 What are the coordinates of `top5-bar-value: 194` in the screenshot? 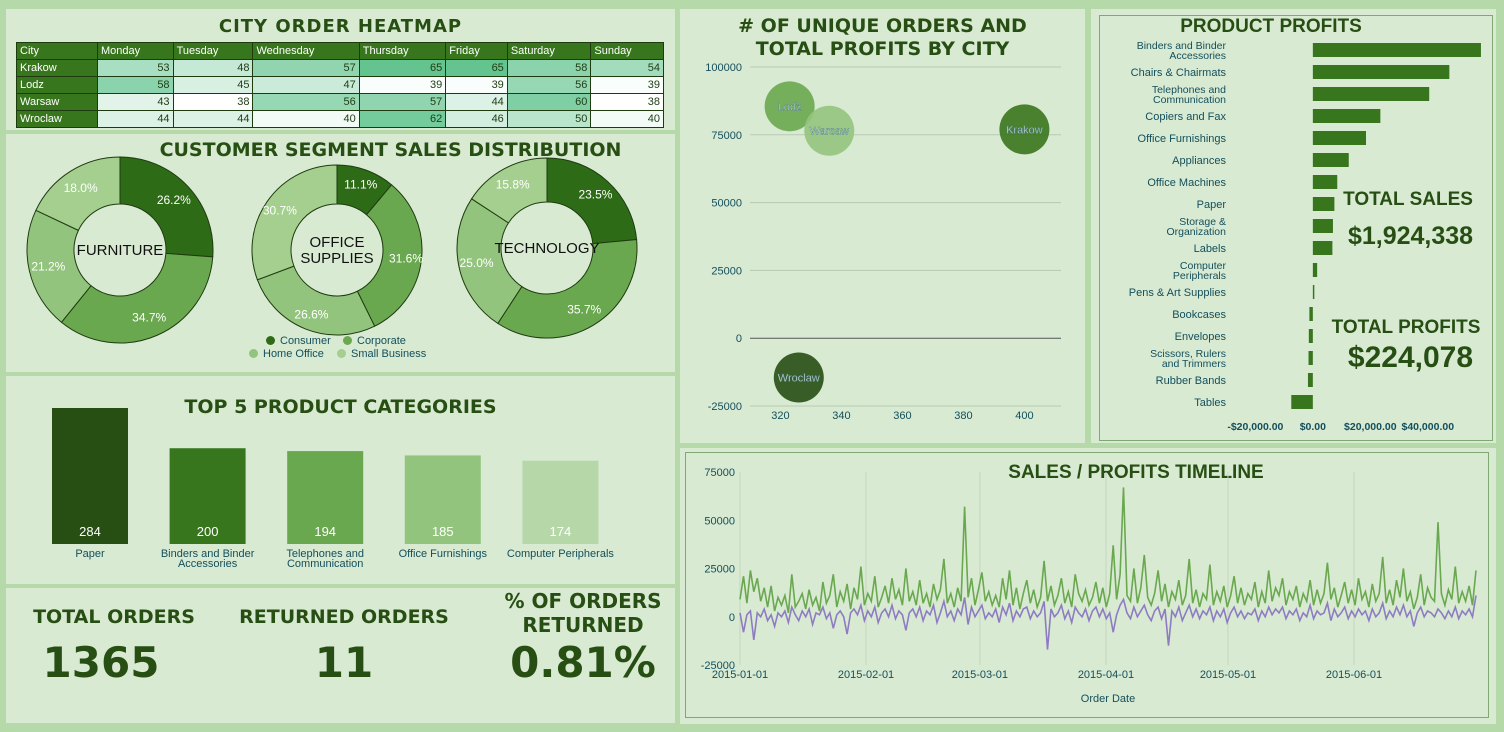 It's located at (325, 531).